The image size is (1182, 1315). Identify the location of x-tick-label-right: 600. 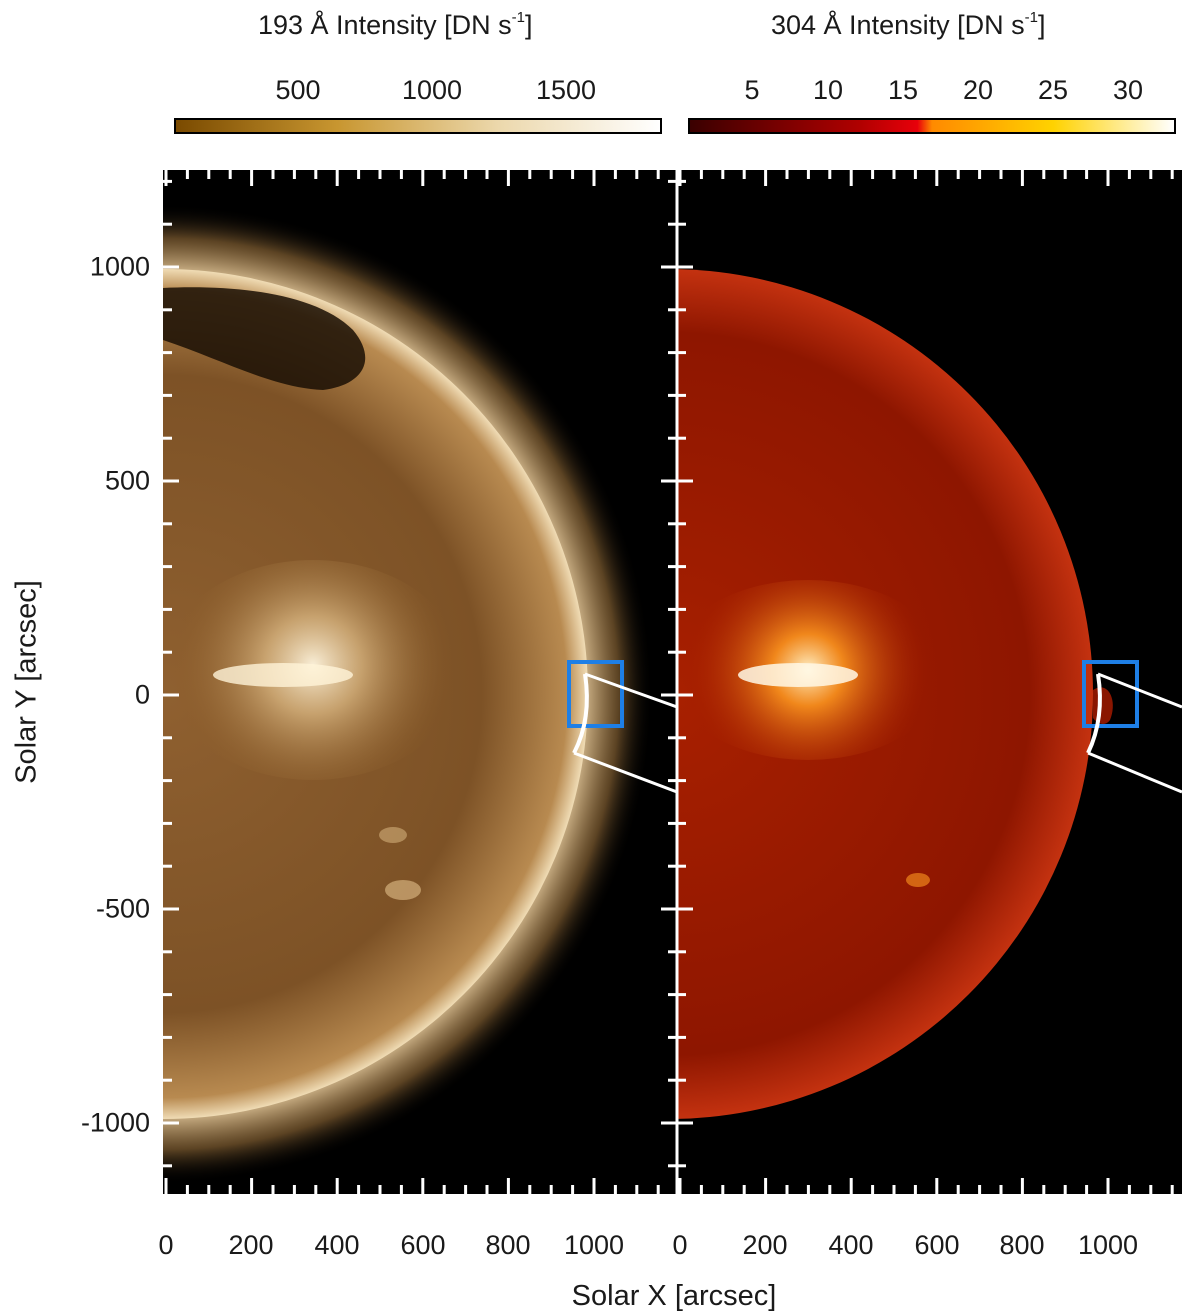
(937, 1245).